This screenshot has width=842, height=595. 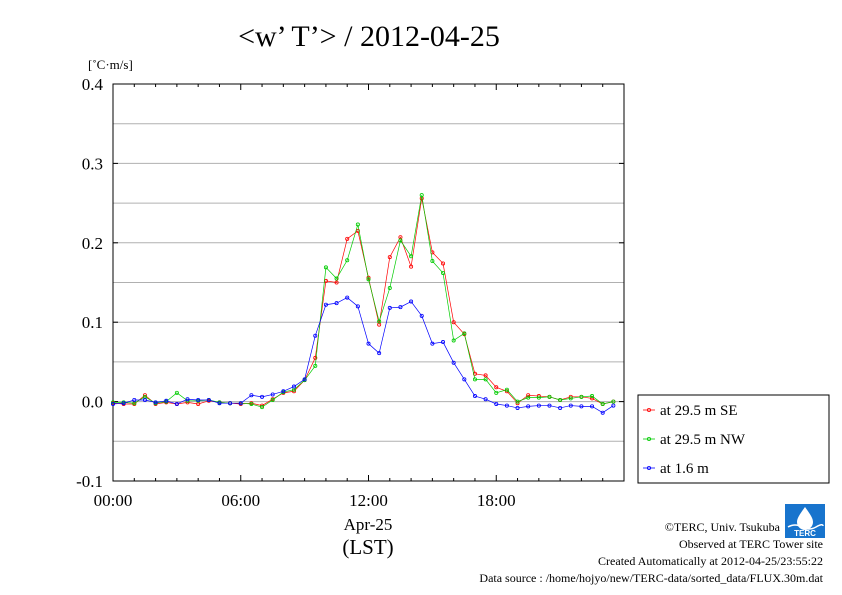 What do you see at coordinates (92, 243) in the screenshot?
I see `y-tick-label: 0.2` at bounding box center [92, 243].